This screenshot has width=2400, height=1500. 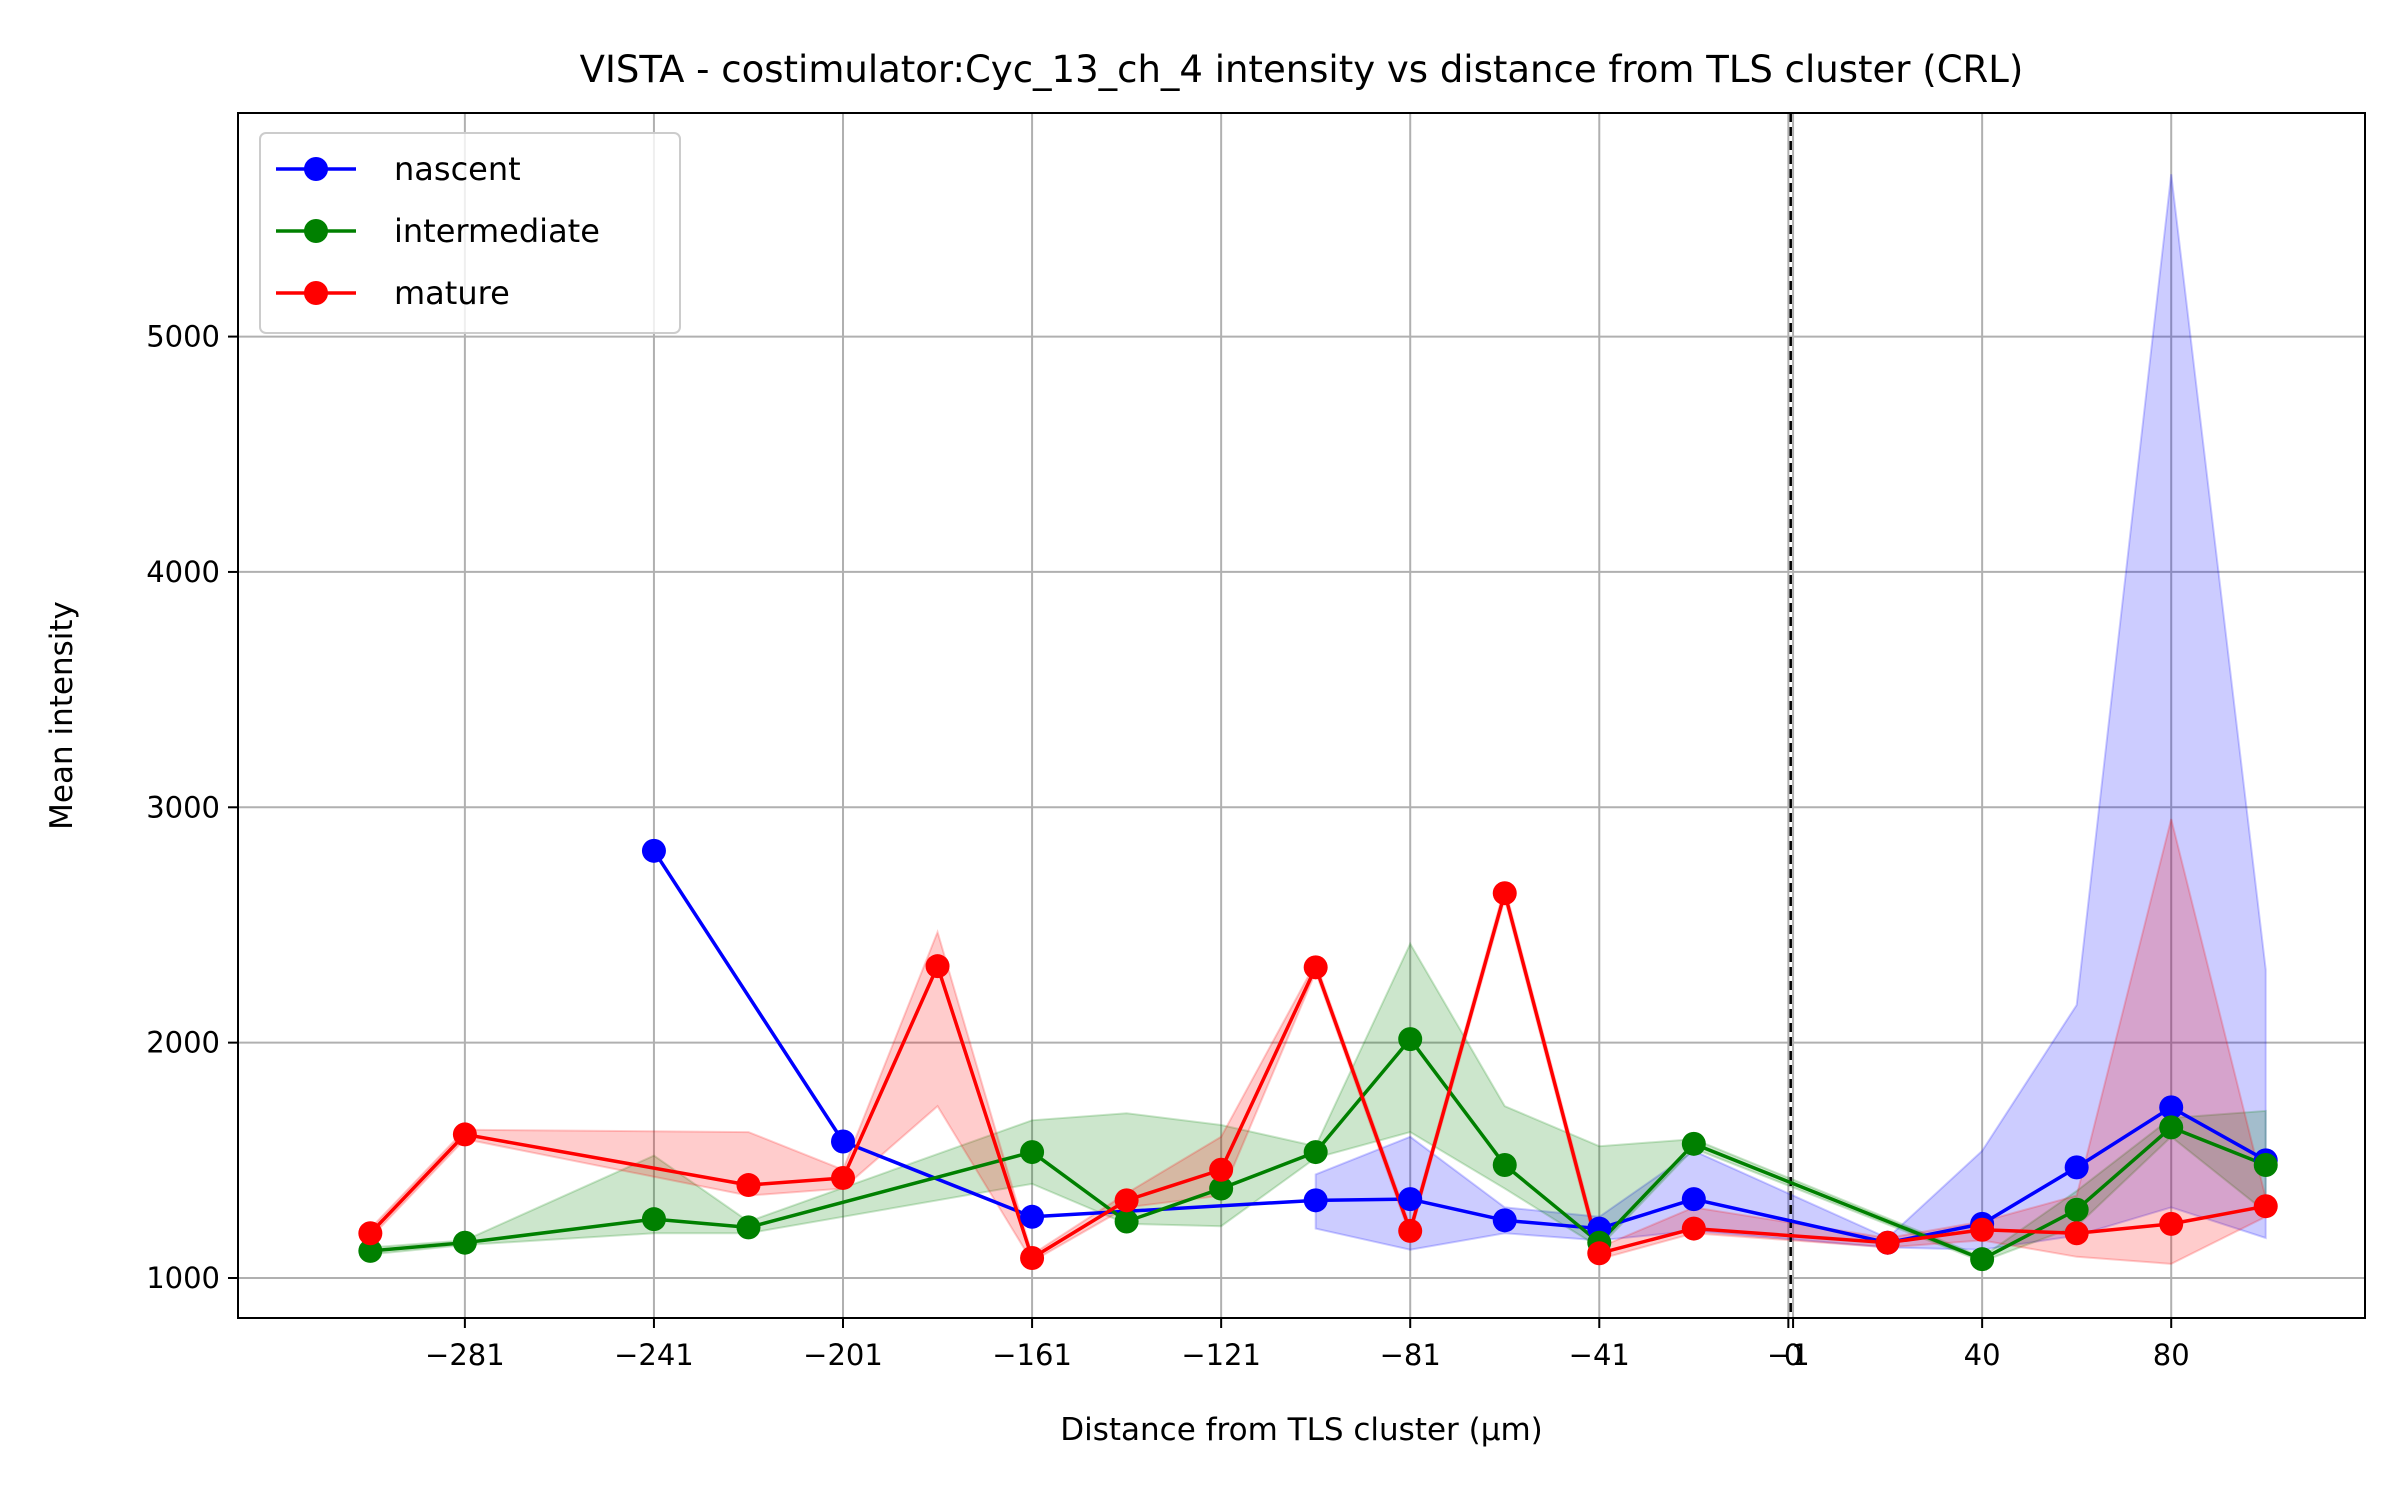 What do you see at coordinates (1410, 1355) in the screenshot?
I see `x-tick-label: −81` at bounding box center [1410, 1355].